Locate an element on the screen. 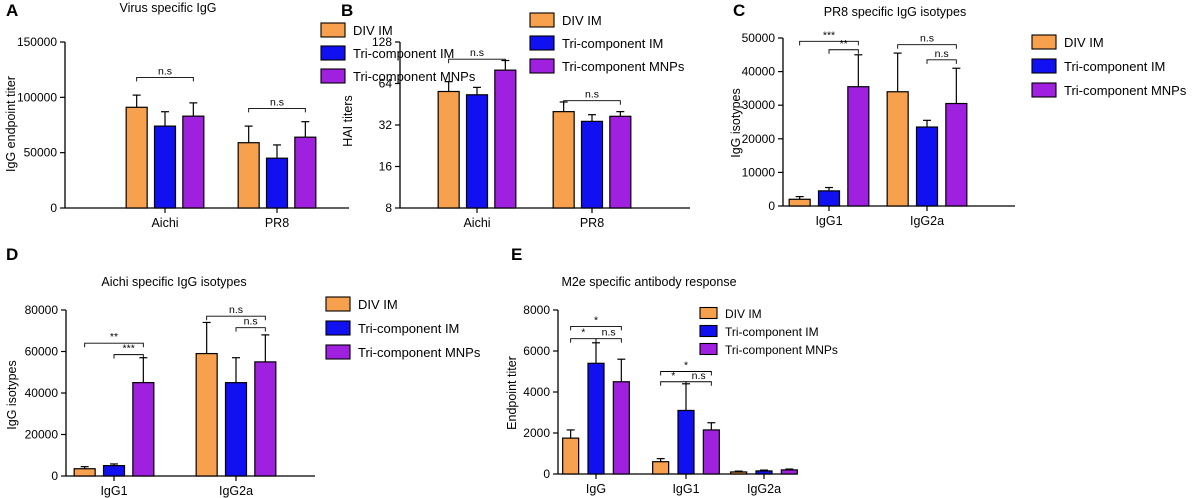 The width and height of the screenshot is (1192, 498). y-tick-label: 16 is located at coordinates (386, 167).